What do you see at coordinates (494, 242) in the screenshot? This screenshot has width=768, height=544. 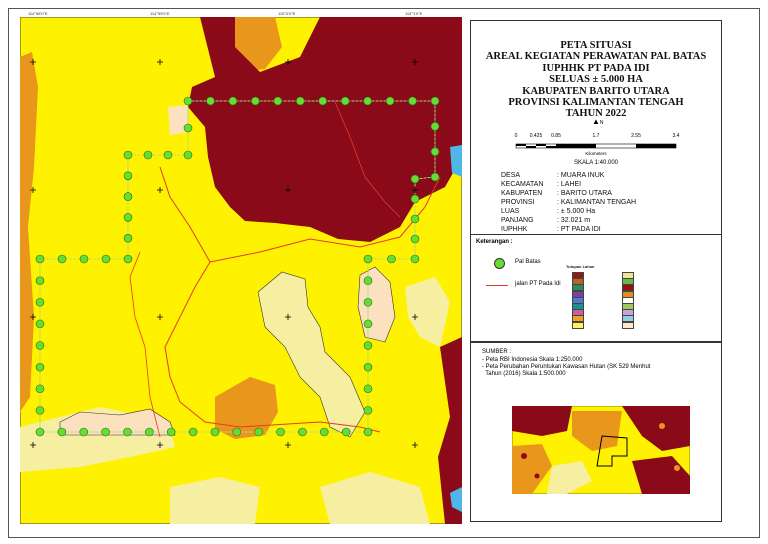 I see `legend-heading: Keterangan :` at bounding box center [494, 242].